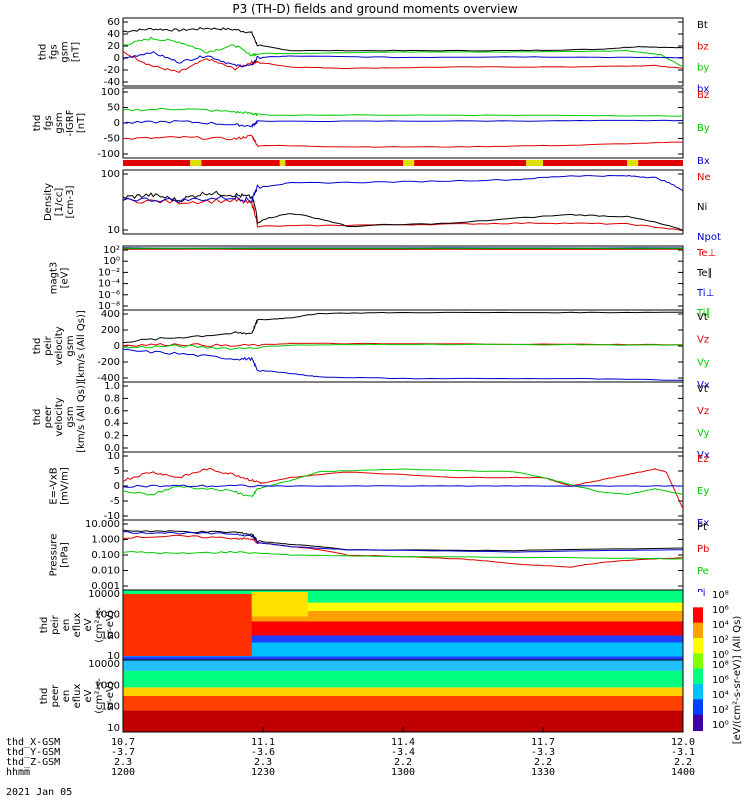  Describe the element at coordinates (403, 488) in the screenshot. I see `series-Ez` at that location.